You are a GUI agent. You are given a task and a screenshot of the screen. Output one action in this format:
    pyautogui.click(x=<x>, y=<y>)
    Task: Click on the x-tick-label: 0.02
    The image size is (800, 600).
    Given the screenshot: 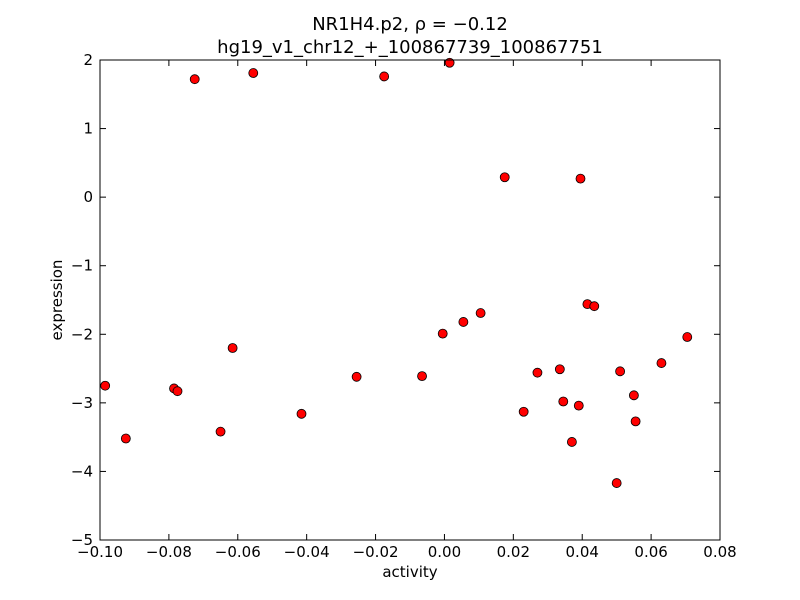 What is the action you would take?
    pyautogui.click(x=513, y=552)
    